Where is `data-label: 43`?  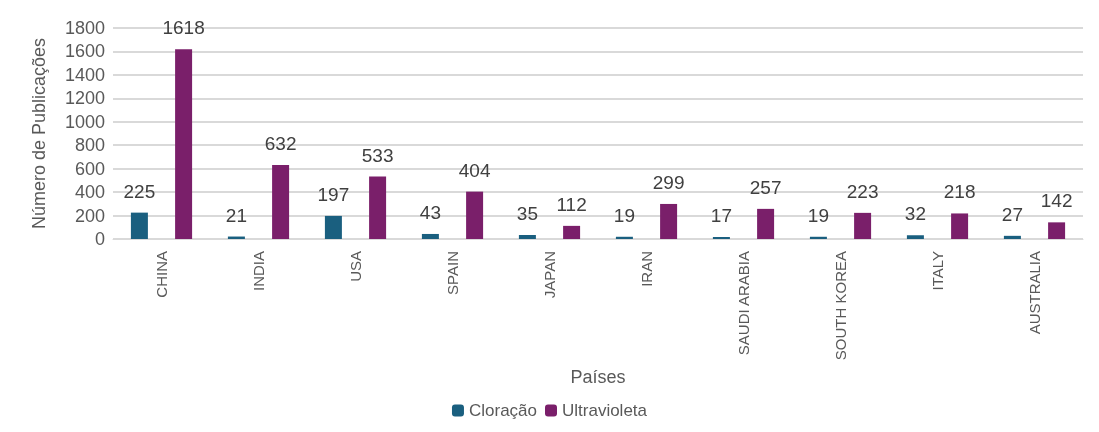 data-label: 43 is located at coordinates (430, 212).